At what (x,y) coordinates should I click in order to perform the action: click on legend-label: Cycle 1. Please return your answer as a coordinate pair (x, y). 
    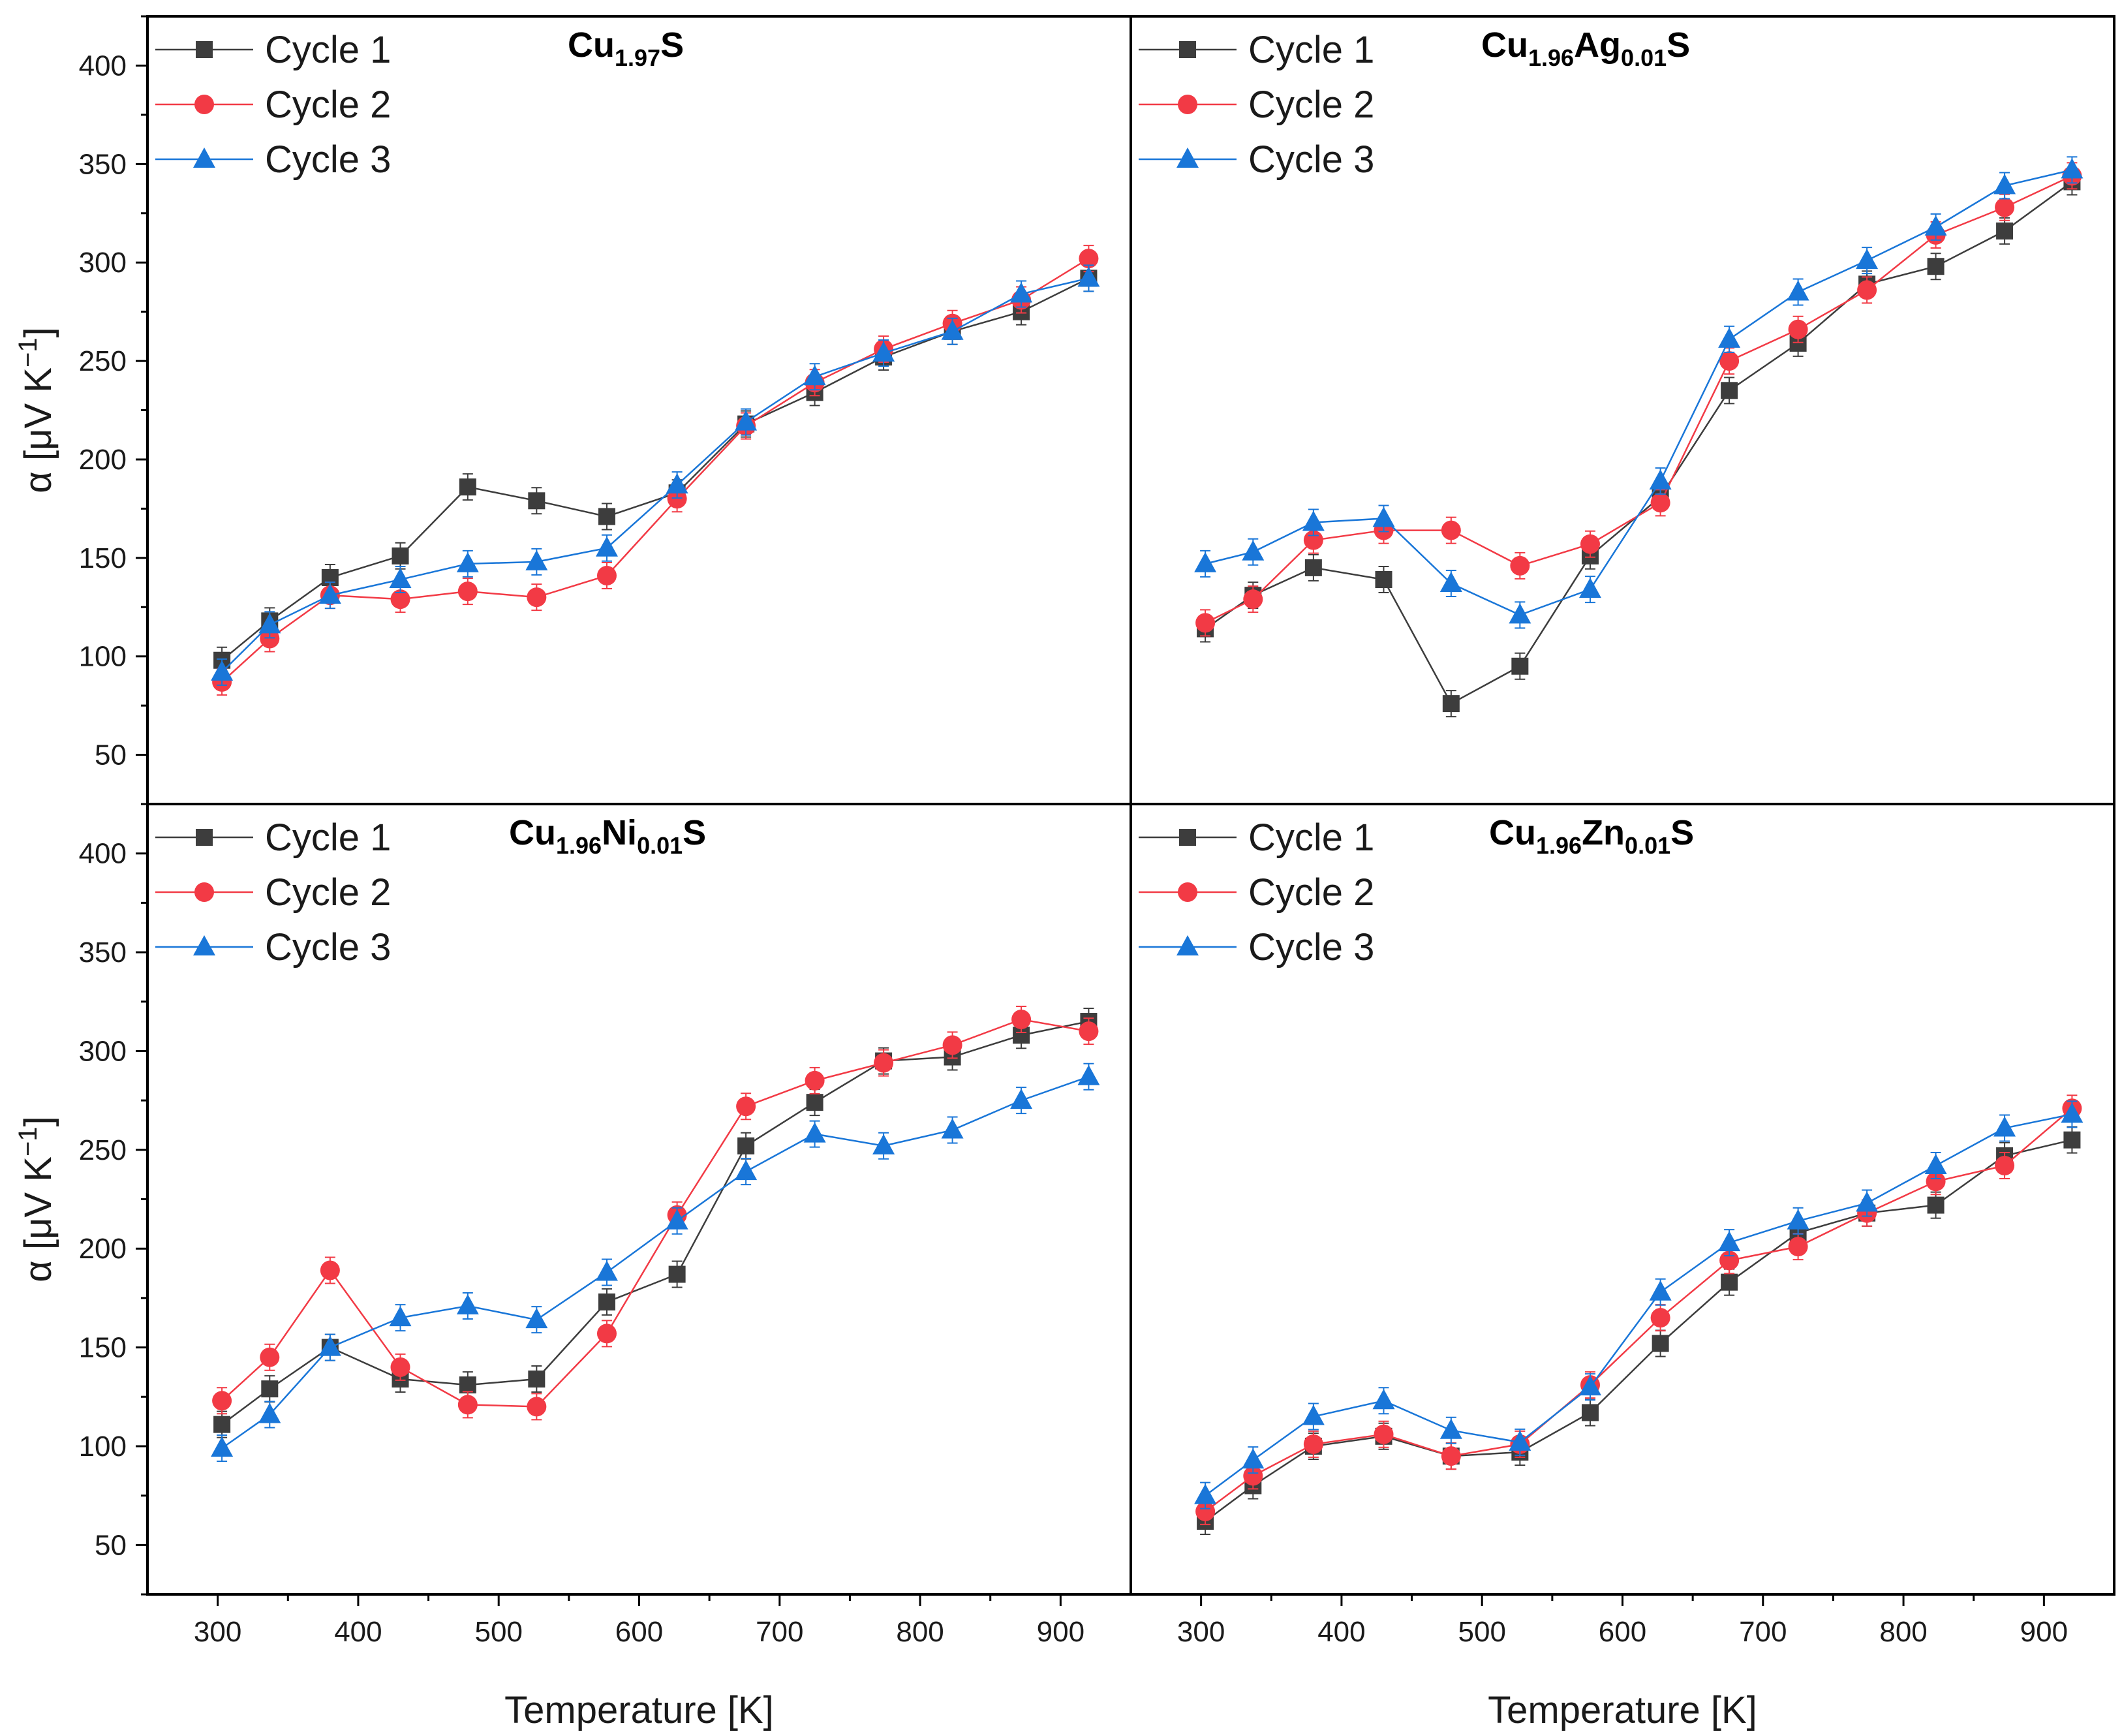
    Looking at the image, I should click on (1311, 50).